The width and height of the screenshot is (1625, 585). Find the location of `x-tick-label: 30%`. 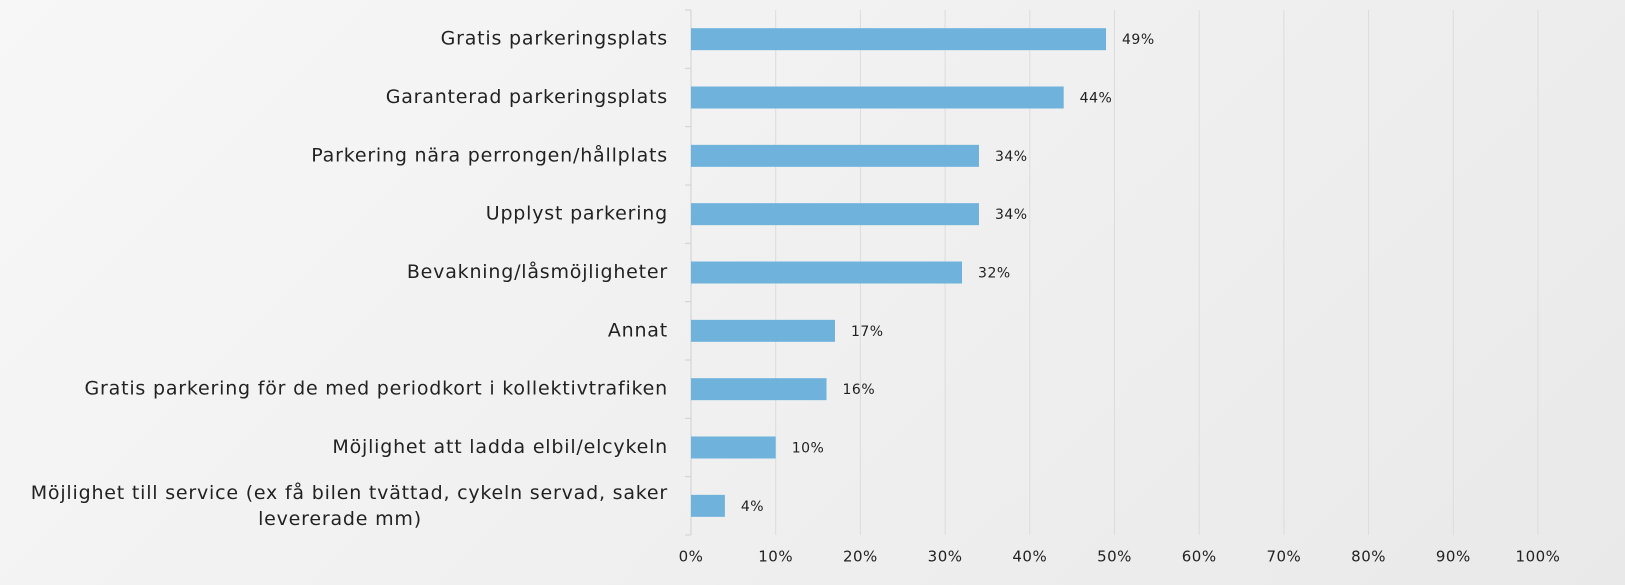

x-tick-label: 30% is located at coordinates (945, 557).